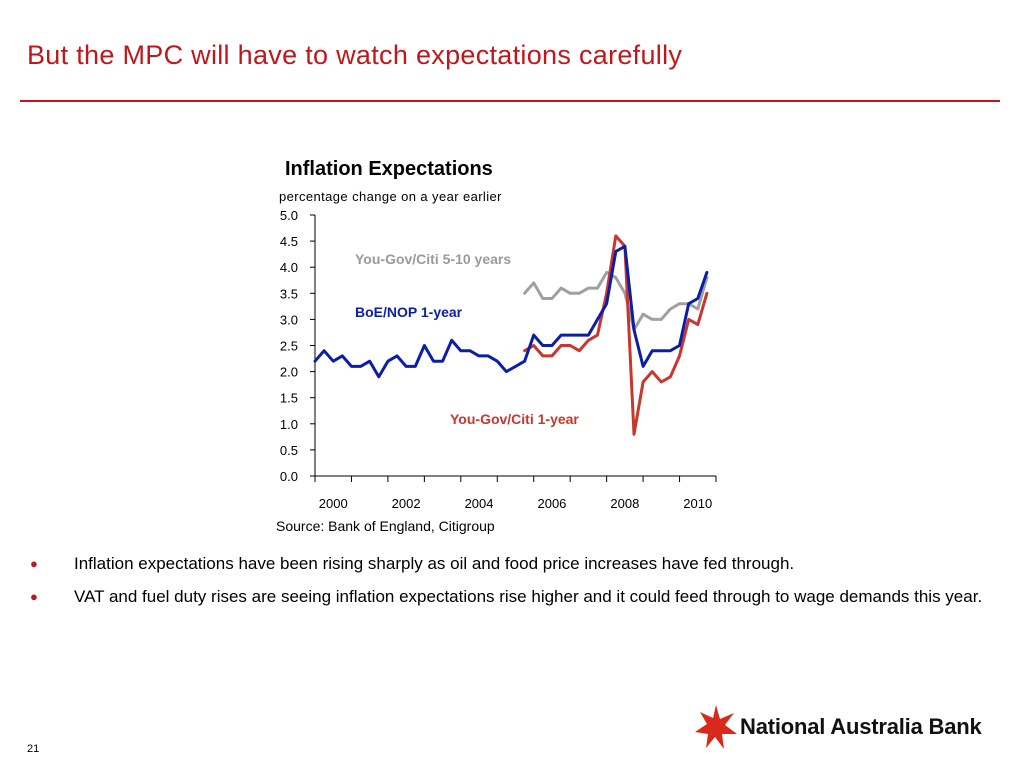 The image size is (1024, 768). I want to click on y-tick-label: 4.5, so click(289, 241).